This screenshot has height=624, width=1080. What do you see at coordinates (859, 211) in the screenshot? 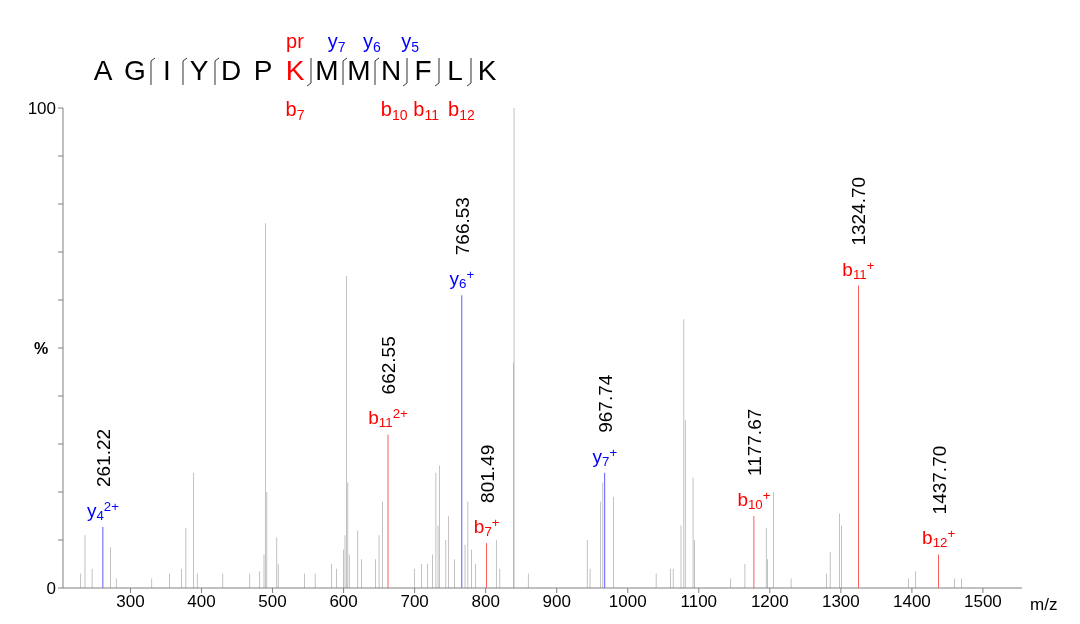
I see `annotation: 1324.70` at bounding box center [859, 211].